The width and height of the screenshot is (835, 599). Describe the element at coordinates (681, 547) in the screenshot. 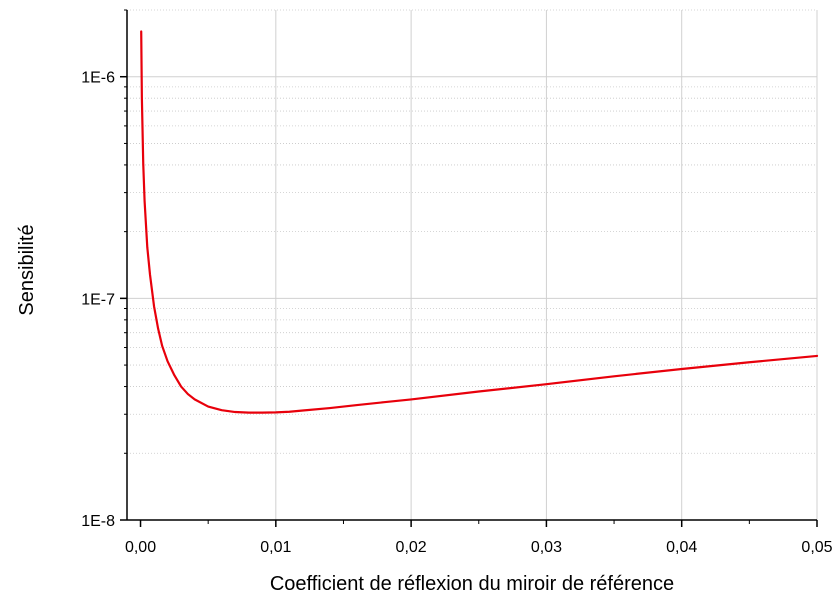

I see `x-tick-label: 0,04` at that location.